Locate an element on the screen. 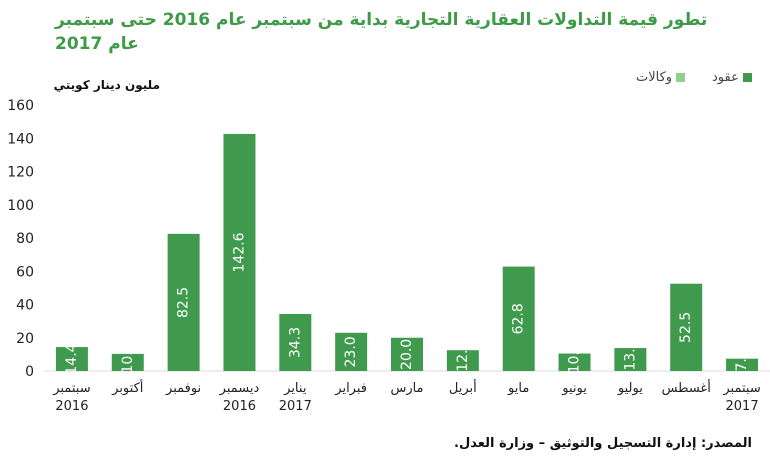 This screenshot has width=770, height=465. x-tick-label: نوفمبر is located at coordinates (184, 388).